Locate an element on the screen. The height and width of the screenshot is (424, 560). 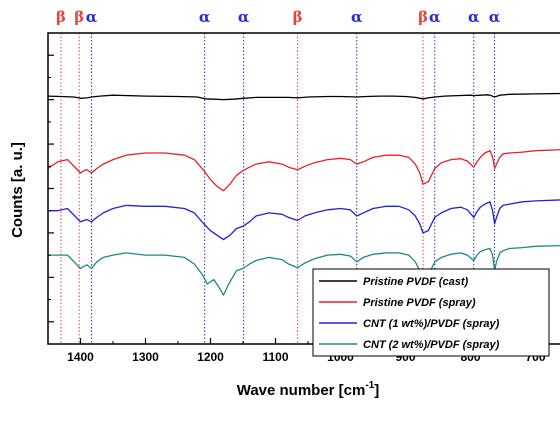
x-tick-label: 1100 is located at coordinates (275, 357).